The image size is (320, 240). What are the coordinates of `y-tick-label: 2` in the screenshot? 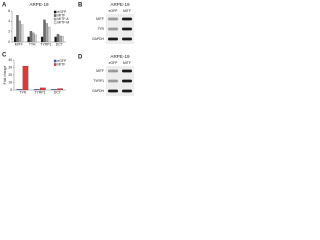 It's located at (9, 32).